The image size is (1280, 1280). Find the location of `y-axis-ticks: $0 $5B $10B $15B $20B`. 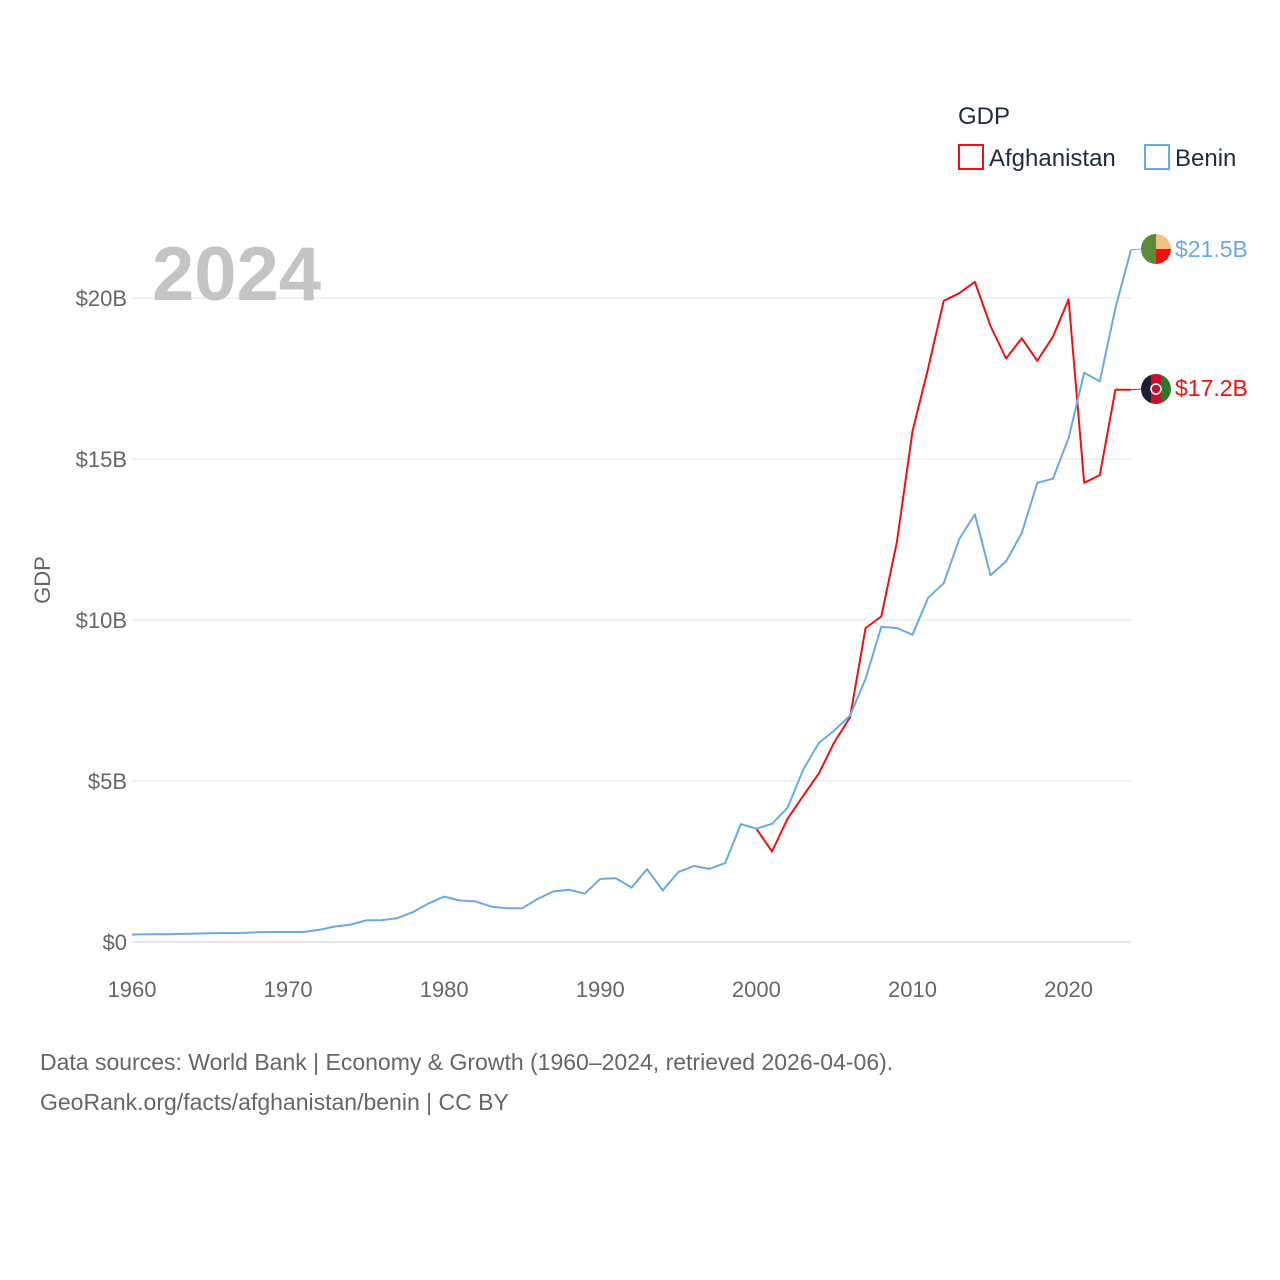

y-axis-ticks: $0 $5B $10B $15B $20B is located at coordinates (101, 620).